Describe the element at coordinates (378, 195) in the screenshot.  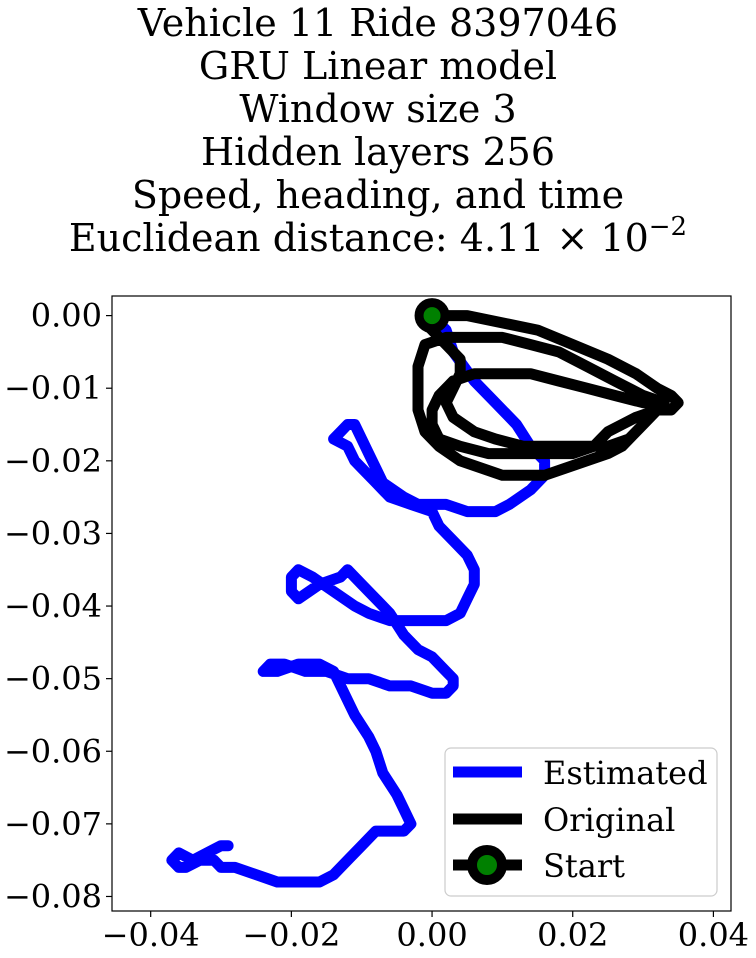
I see `title-line-features: Speed, heading, and time` at that location.